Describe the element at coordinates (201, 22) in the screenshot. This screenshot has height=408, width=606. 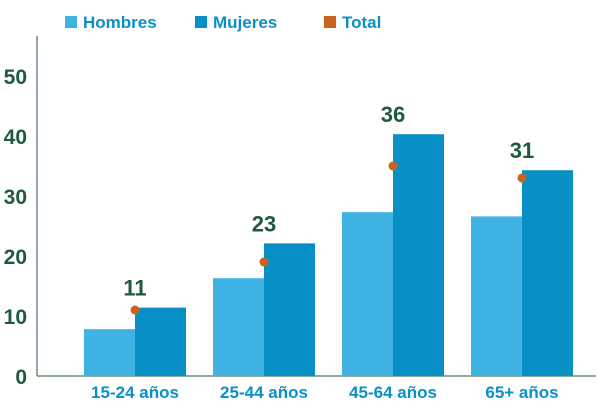
I see `legend-swatch-mujeres` at that location.